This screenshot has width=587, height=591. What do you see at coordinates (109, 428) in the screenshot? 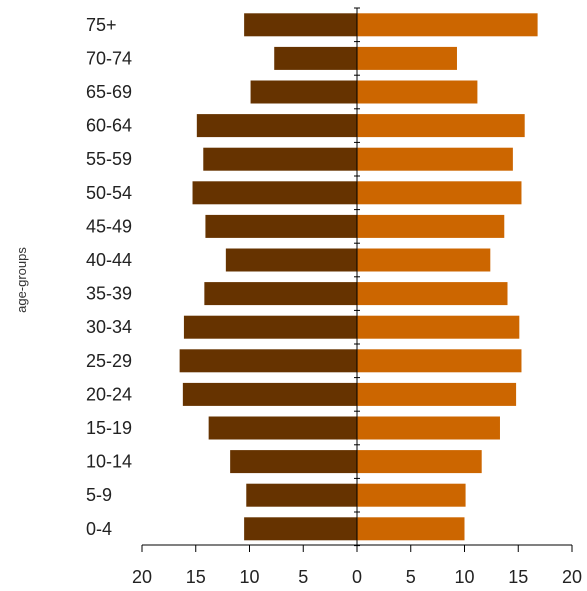
I see `category-label-15-19: 15-19` at bounding box center [109, 428].